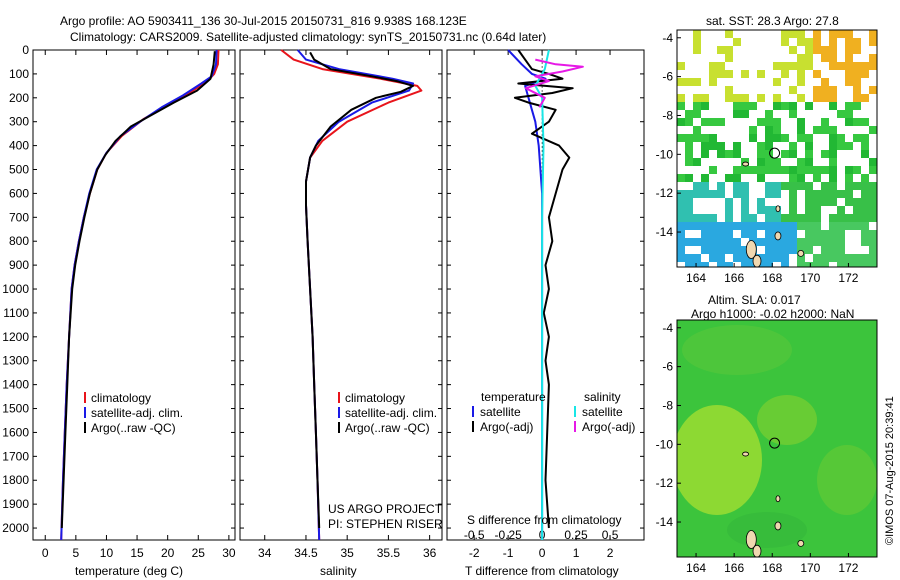 The height and width of the screenshot is (580, 900). What do you see at coordinates (608, 427) in the screenshot?
I see `legend-label-s-argo: Argo(-adj)` at bounding box center [608, 427].